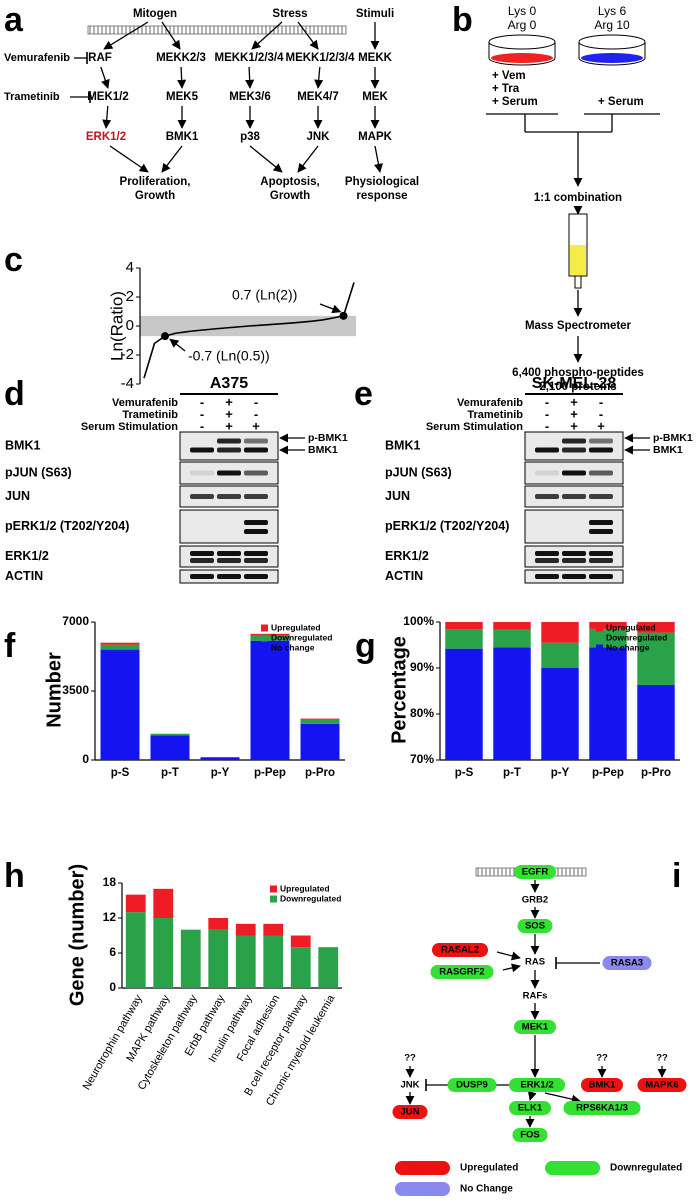 Image resolution: width=697 pixels, height=1203 pixels. Describe the element at coordinates (462, 20) in the screenshot. I see `panel-label: b` at that location.